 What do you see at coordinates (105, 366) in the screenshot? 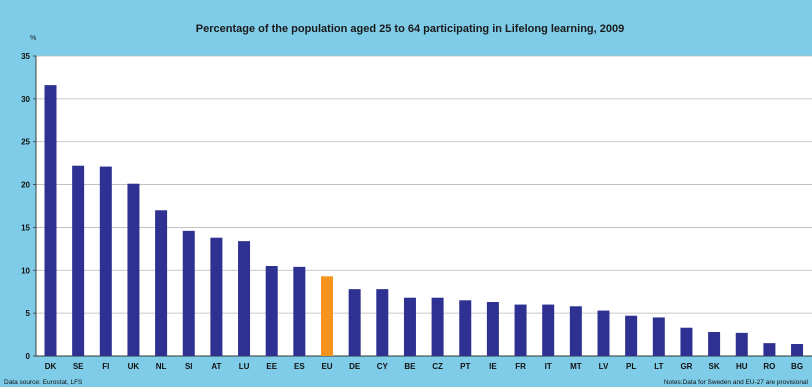
I see `x-tick-label-fi: FI` at bounding box center [105, 366].